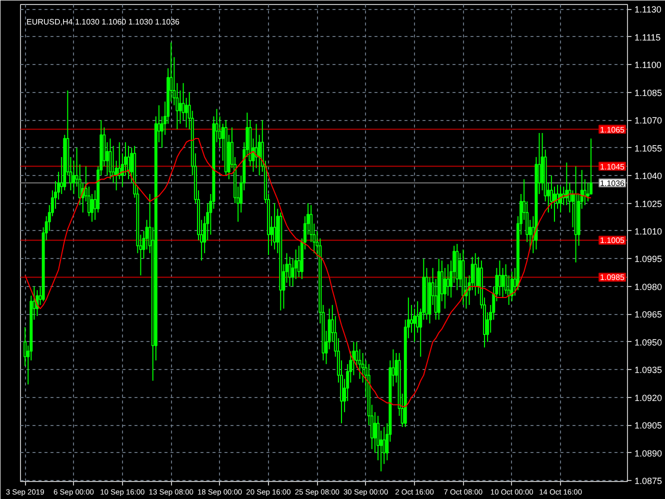 The height and width of the screenshot is (499, 665). What do you see at coordinates (613, 167) in the screenshot?
I see `ref-line-label: 1.1045` at bounding box center [613, 167].